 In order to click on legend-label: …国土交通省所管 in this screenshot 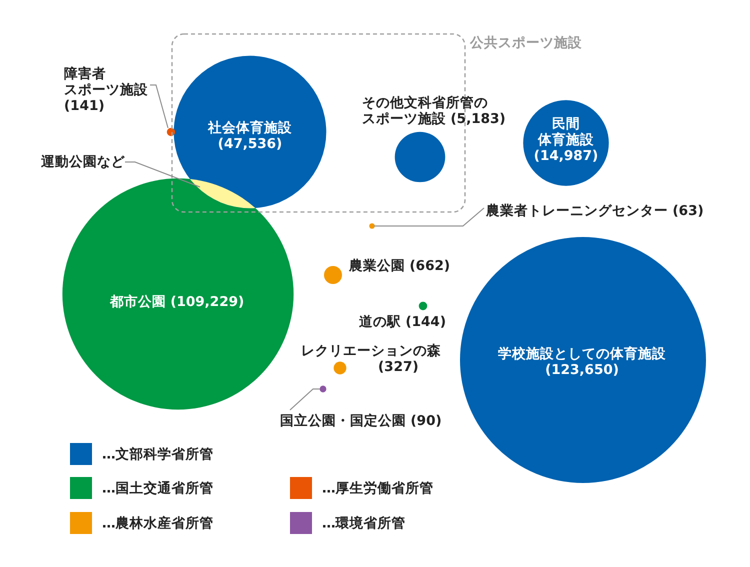, I will do `click(158, 488)`.